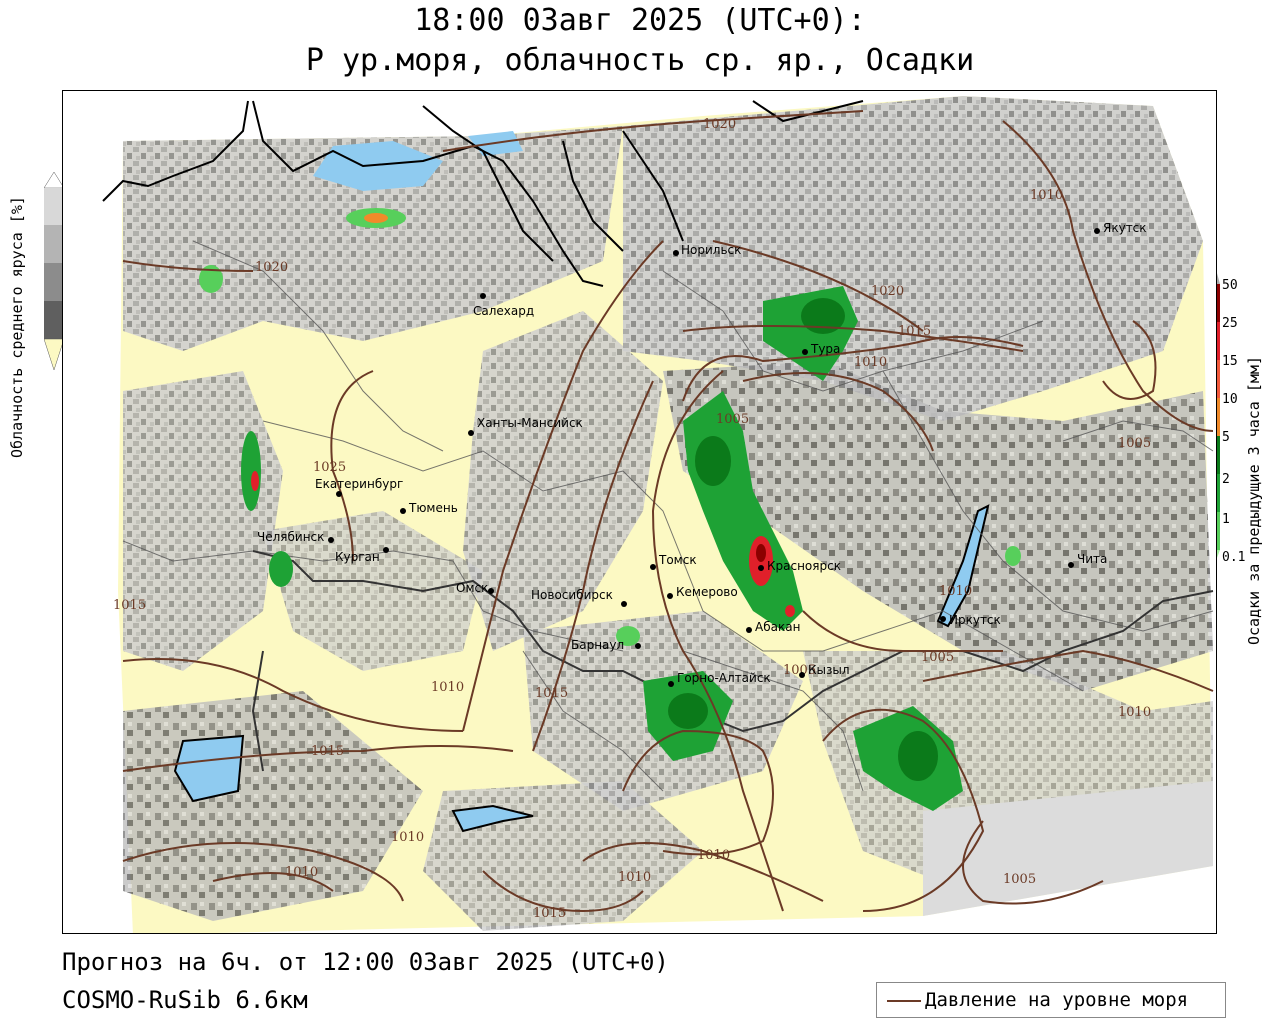 The width and height of the screenshot is (1280, 1024). Describe the element at coordinates (357, 557) in the screenshot. I see `city-label: Курган` at that location.